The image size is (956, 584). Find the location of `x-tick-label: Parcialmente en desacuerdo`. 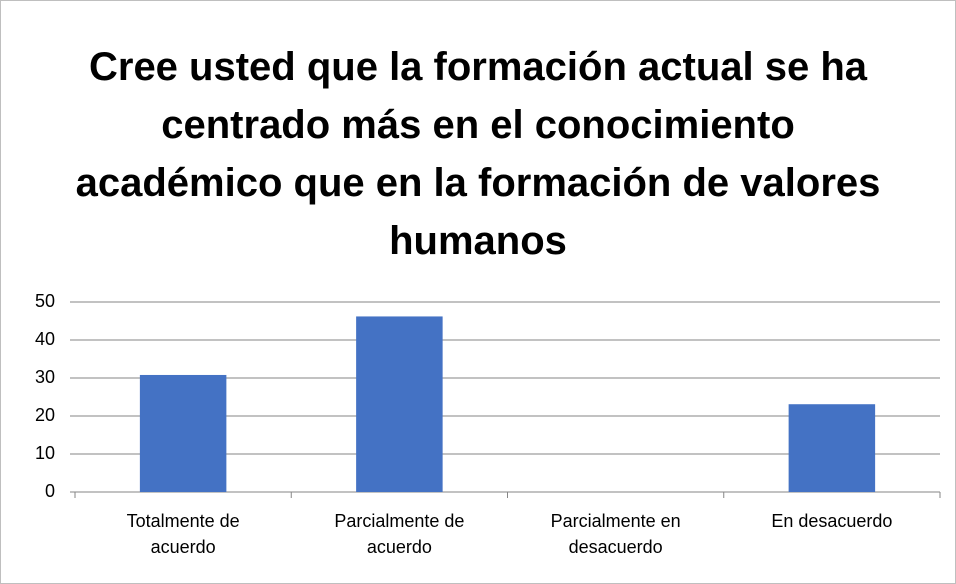

x-tick-label: Parcialmente en desacuerdo is located at coordinates (615, 534).